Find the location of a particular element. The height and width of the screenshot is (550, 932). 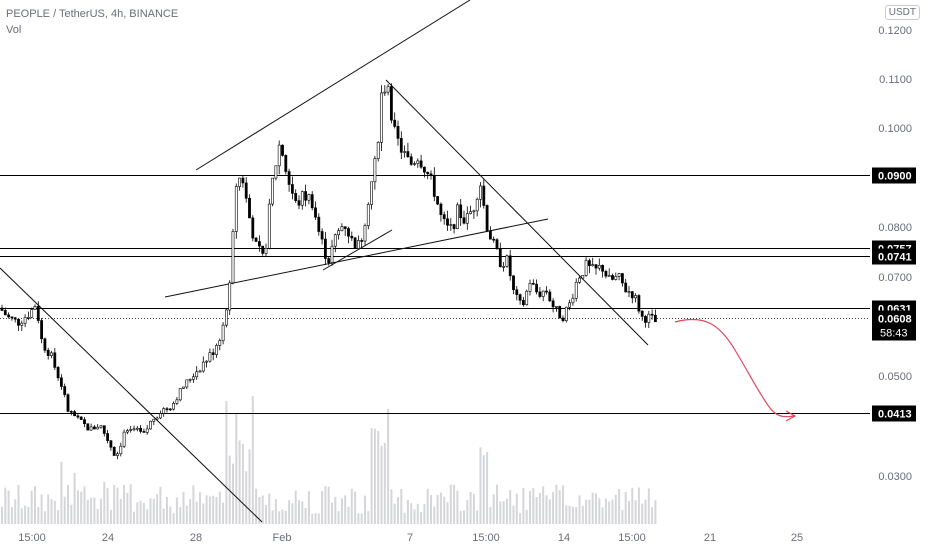

last-price-label-bg is located at coordinates (894, 325).